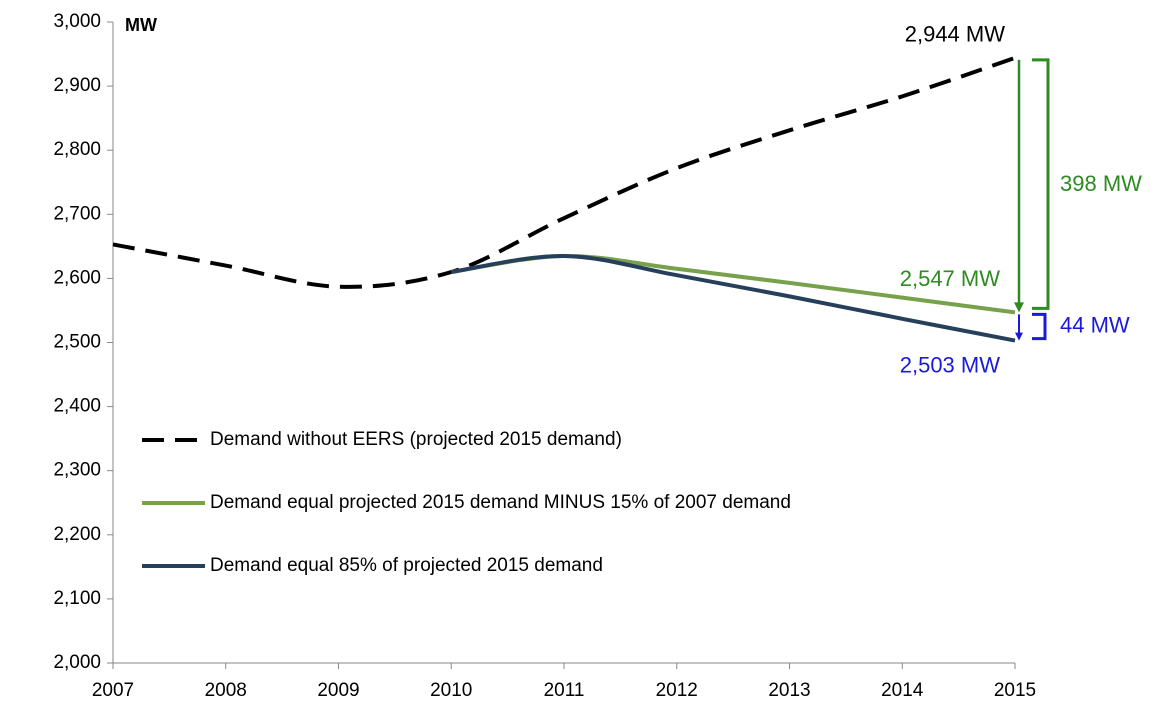 Image resolution: width=1173 pixels, height=709 pixels. Describe the element at coordinates (77, 21) in the screenshot. I see `y-tick-label: 3,000` at that location.